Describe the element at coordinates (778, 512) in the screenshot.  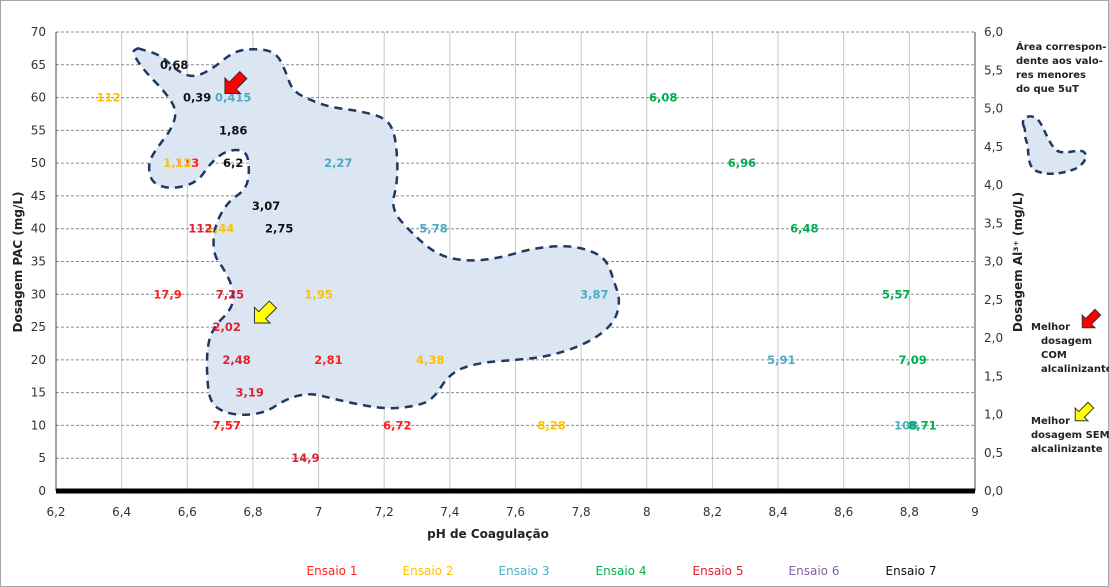
I see `x-tick-label: 8,4` at that location.